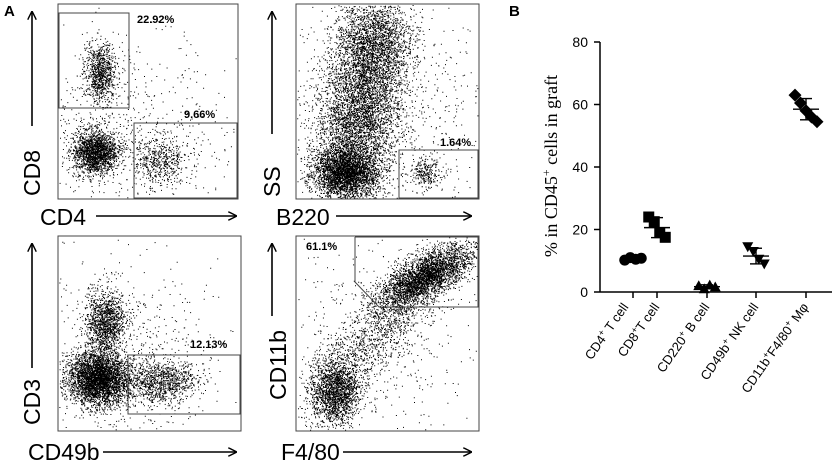 This screenshot has width=833, height=468. I want to click on data-points, so click(721, 191).